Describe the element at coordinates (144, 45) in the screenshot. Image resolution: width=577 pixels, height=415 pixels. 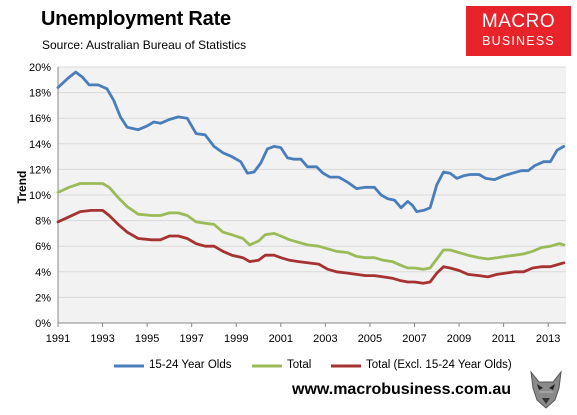
I see `chart-source: Source: Australian Bureau of Statistics` at that location.